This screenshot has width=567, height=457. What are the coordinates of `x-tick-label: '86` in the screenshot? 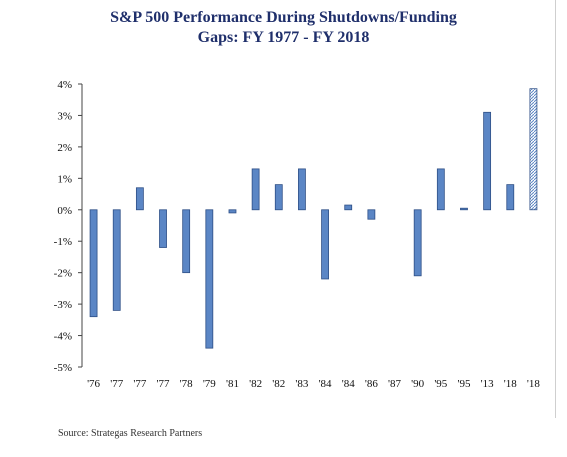 It's located at (371, 384).